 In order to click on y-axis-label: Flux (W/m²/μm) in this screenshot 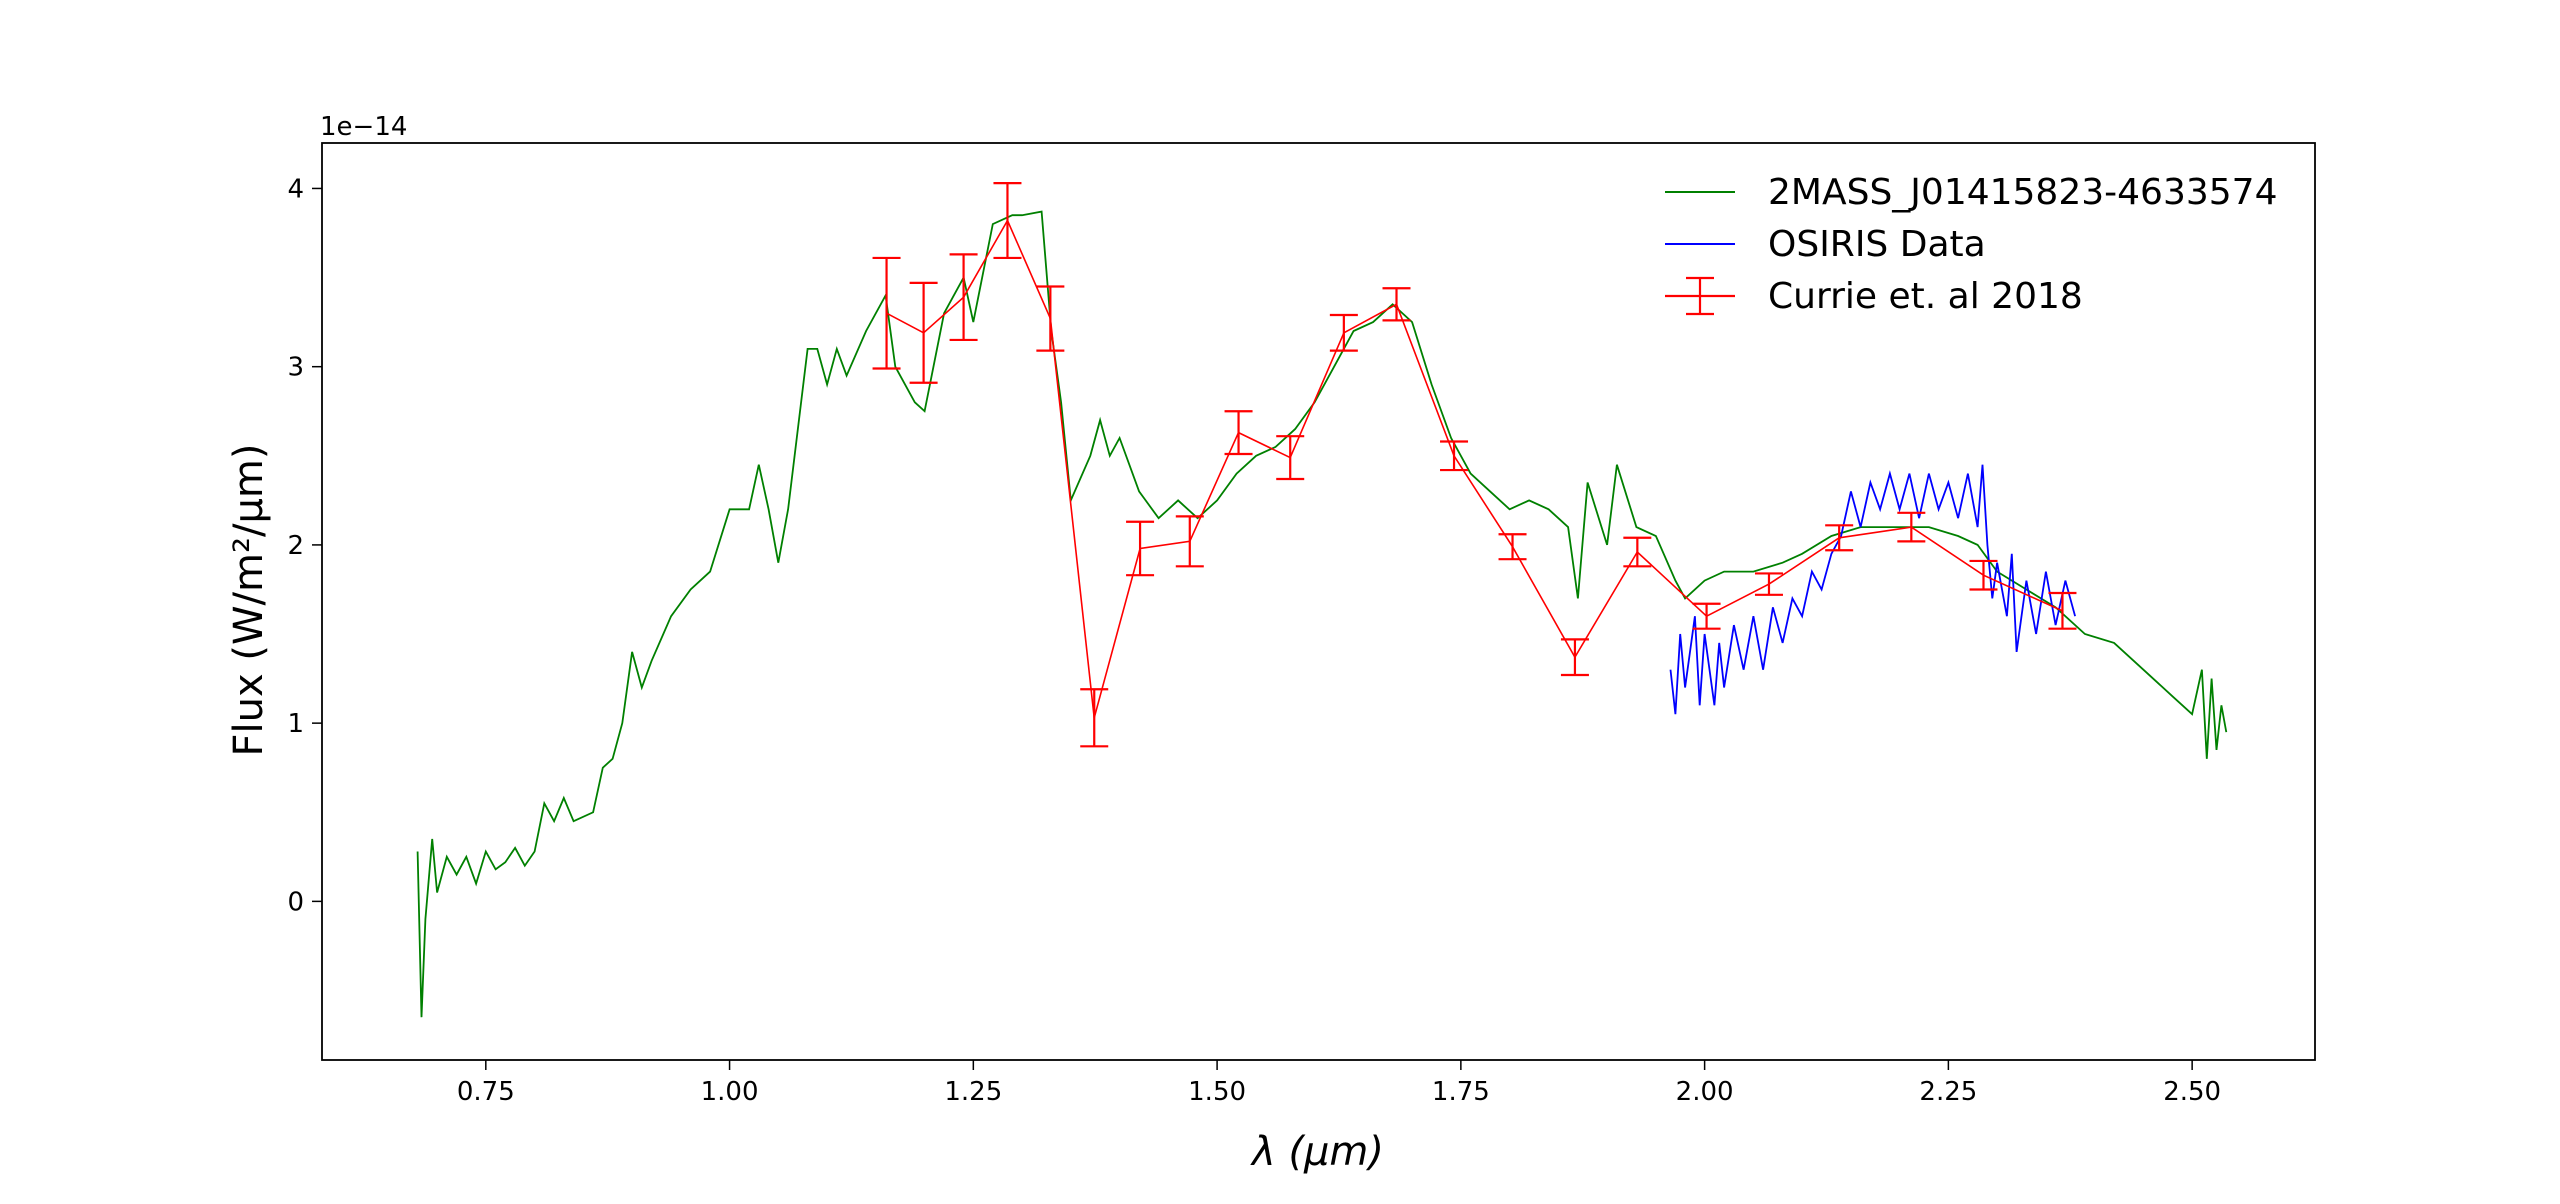, I will do `click(249, 600)`.